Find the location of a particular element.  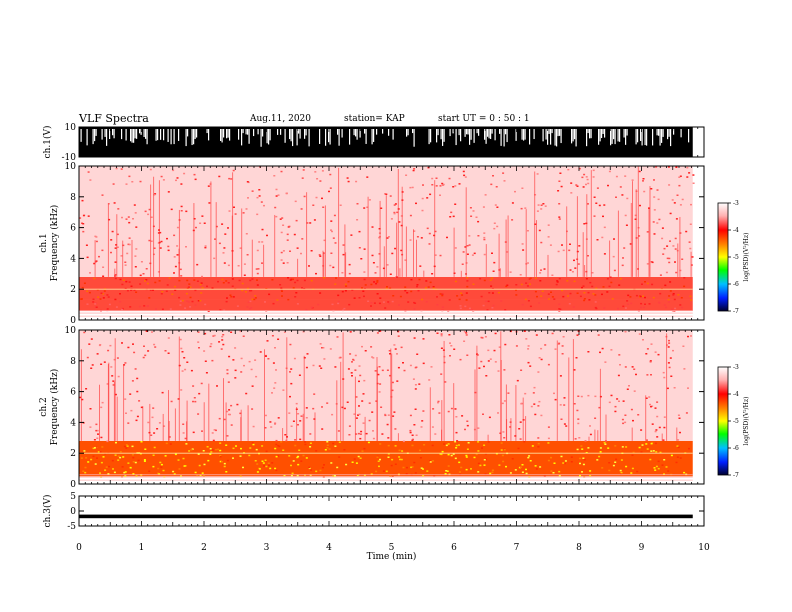

ch1-spectrogram-ytick-label-3: 6 is located at coordinates (73, 229).